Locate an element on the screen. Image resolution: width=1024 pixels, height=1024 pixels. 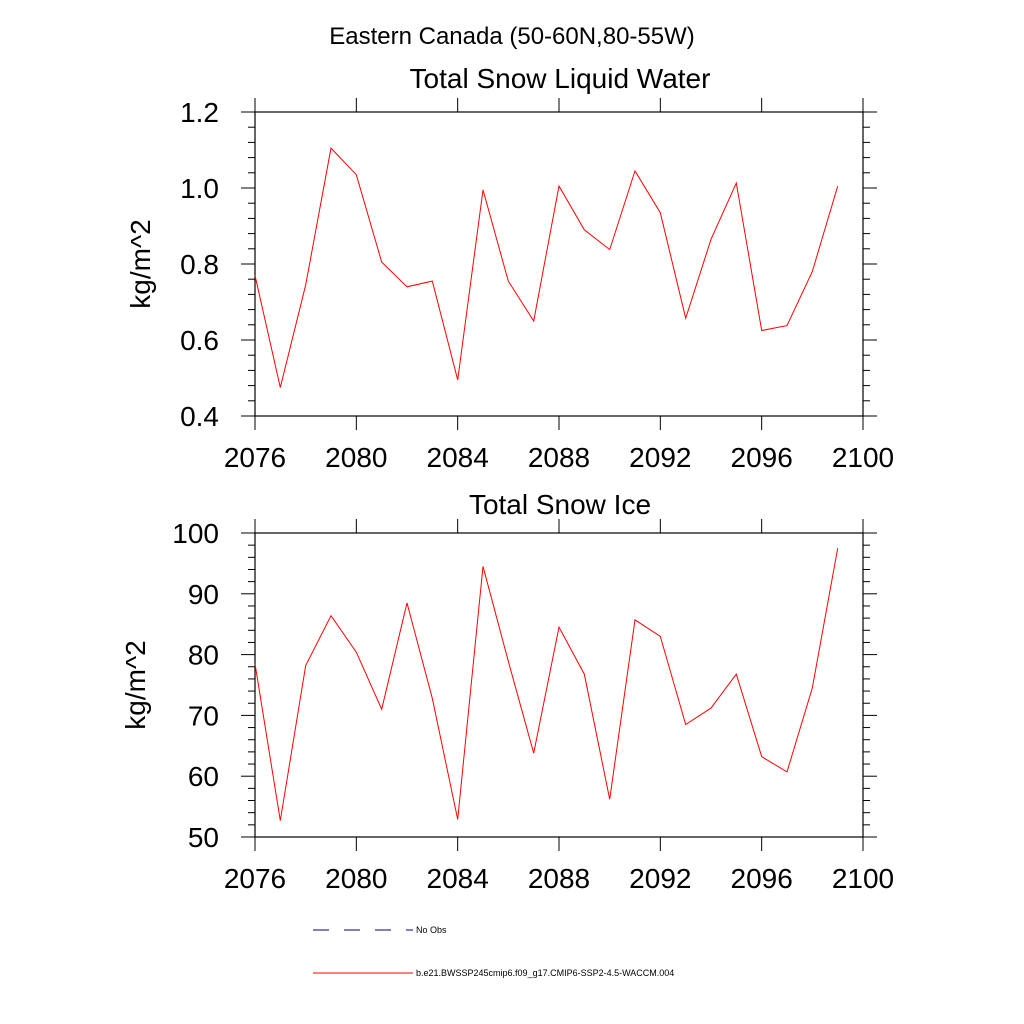
y-tick-label: 0.6 is located at coordinates (199, 340).